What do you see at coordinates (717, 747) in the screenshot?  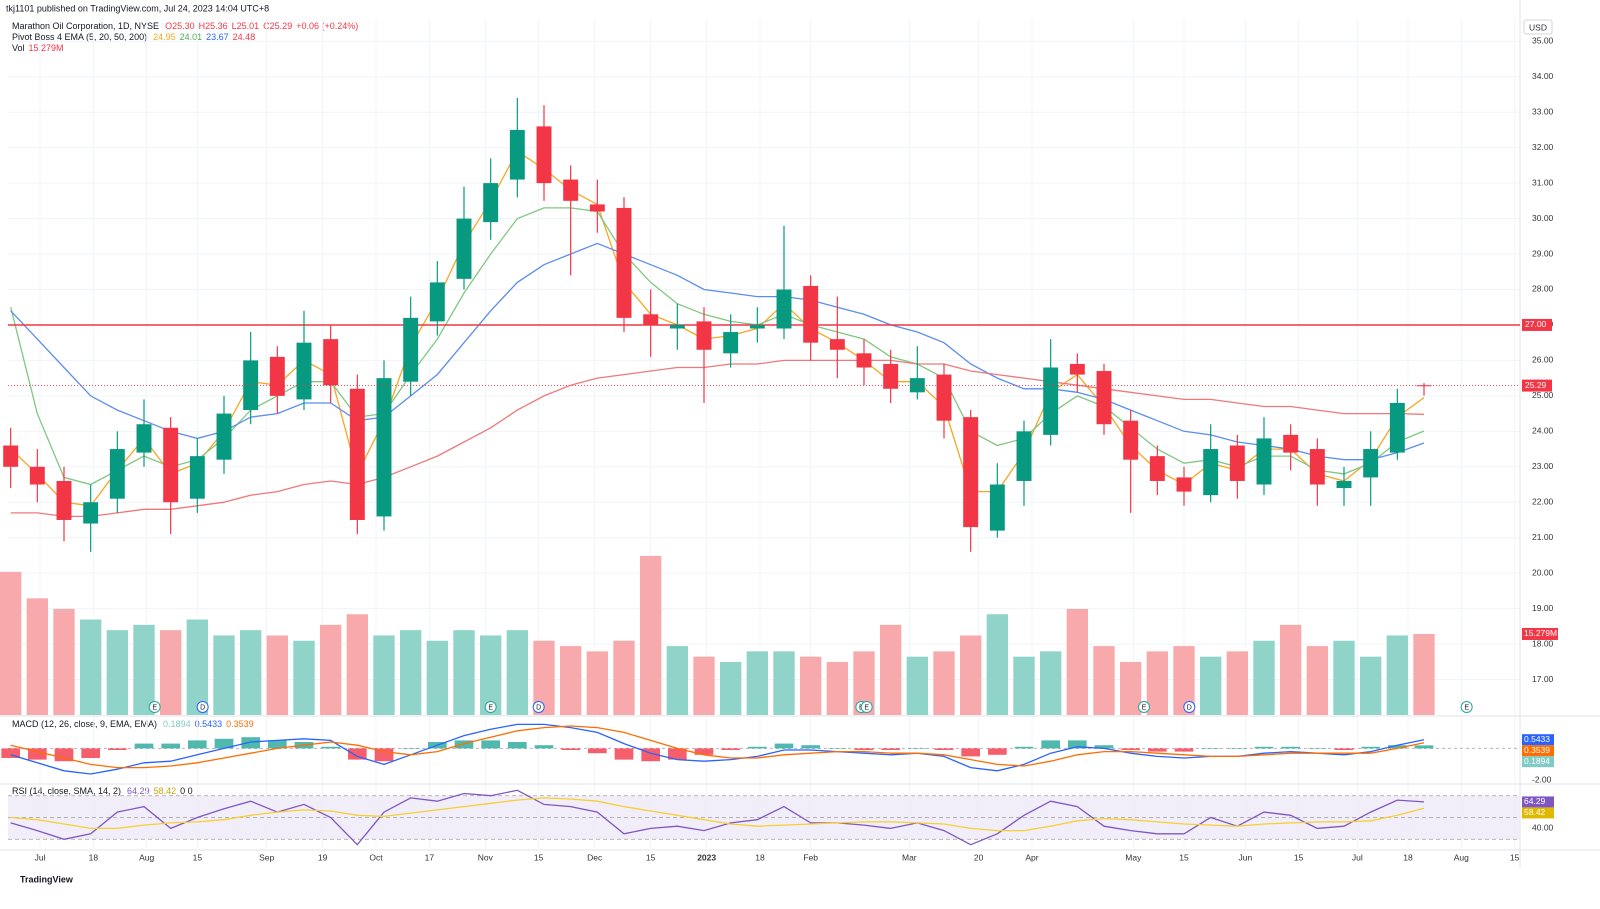 I see `macd-line` at bounding box center [717, 747].